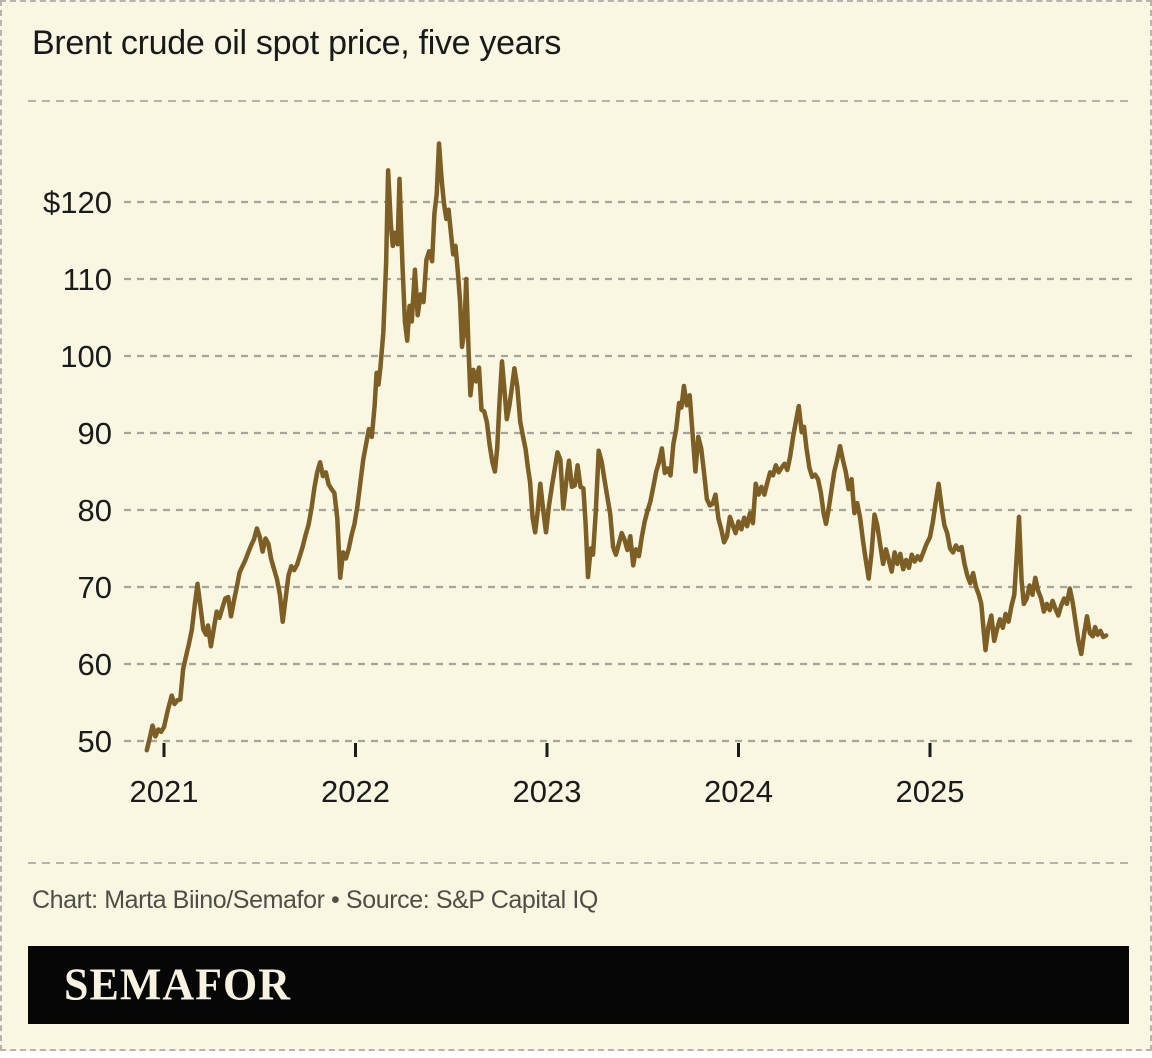 The width and height of the screenshot is (1152, 1058). Describe the element at coordinates (95, 510) in the screenshot. I see `y-axis-label: 80` at that location.